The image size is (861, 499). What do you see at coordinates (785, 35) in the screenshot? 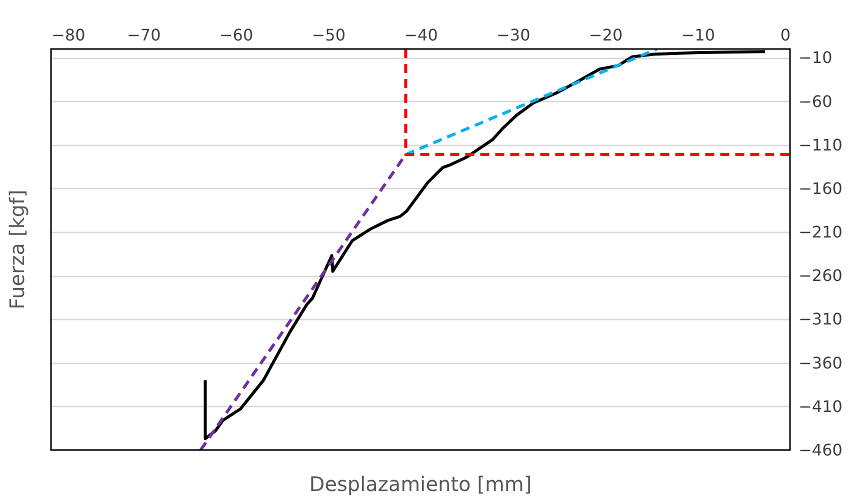
I see `x-tick-label: 0` at bounding box center [785, 35].